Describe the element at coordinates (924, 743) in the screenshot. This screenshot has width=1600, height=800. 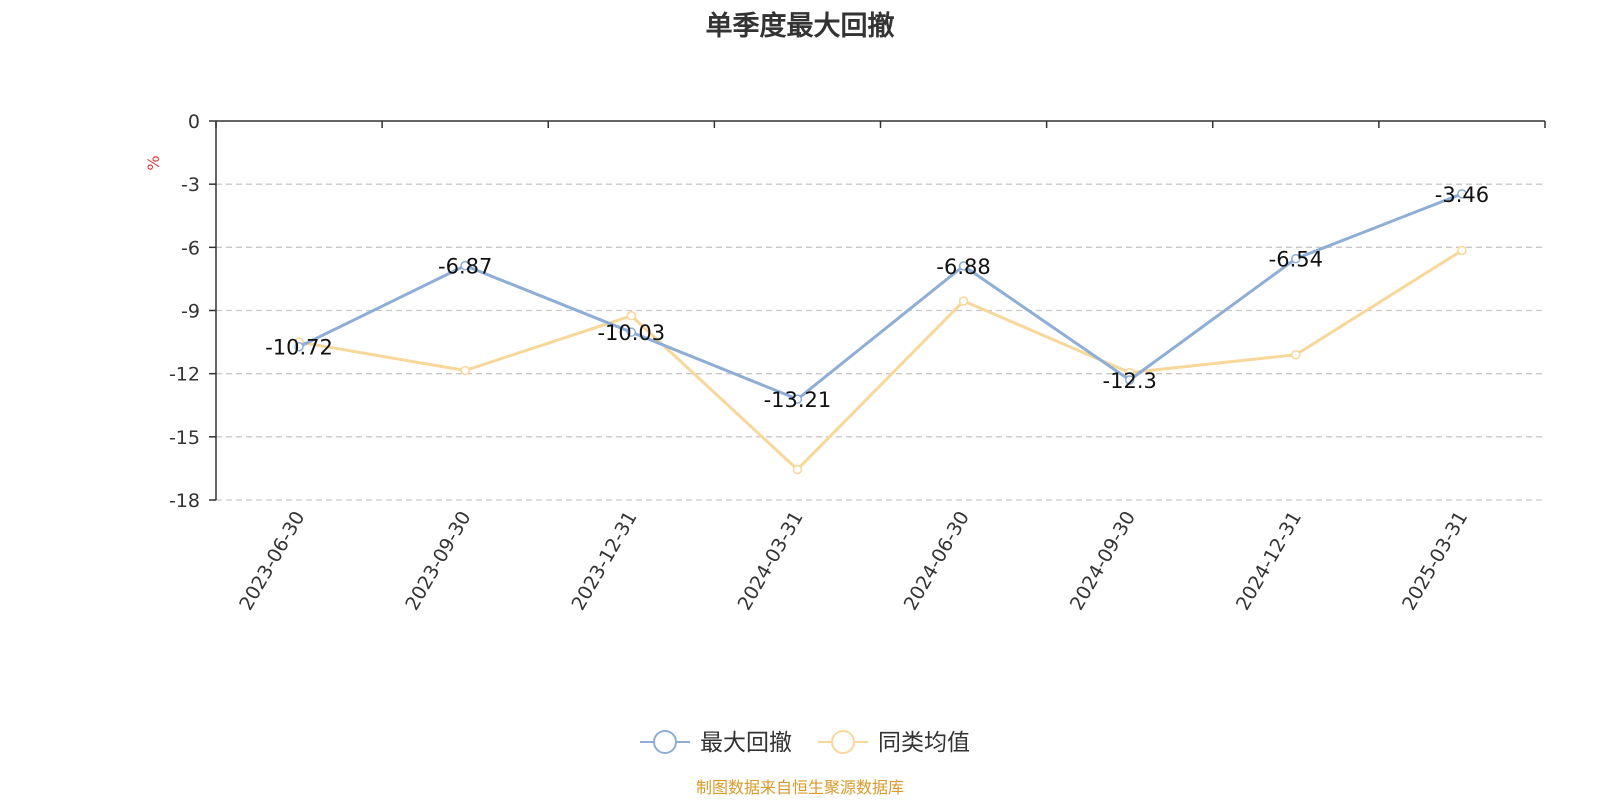
I see `legend-label-2: 同类均值` at that location.